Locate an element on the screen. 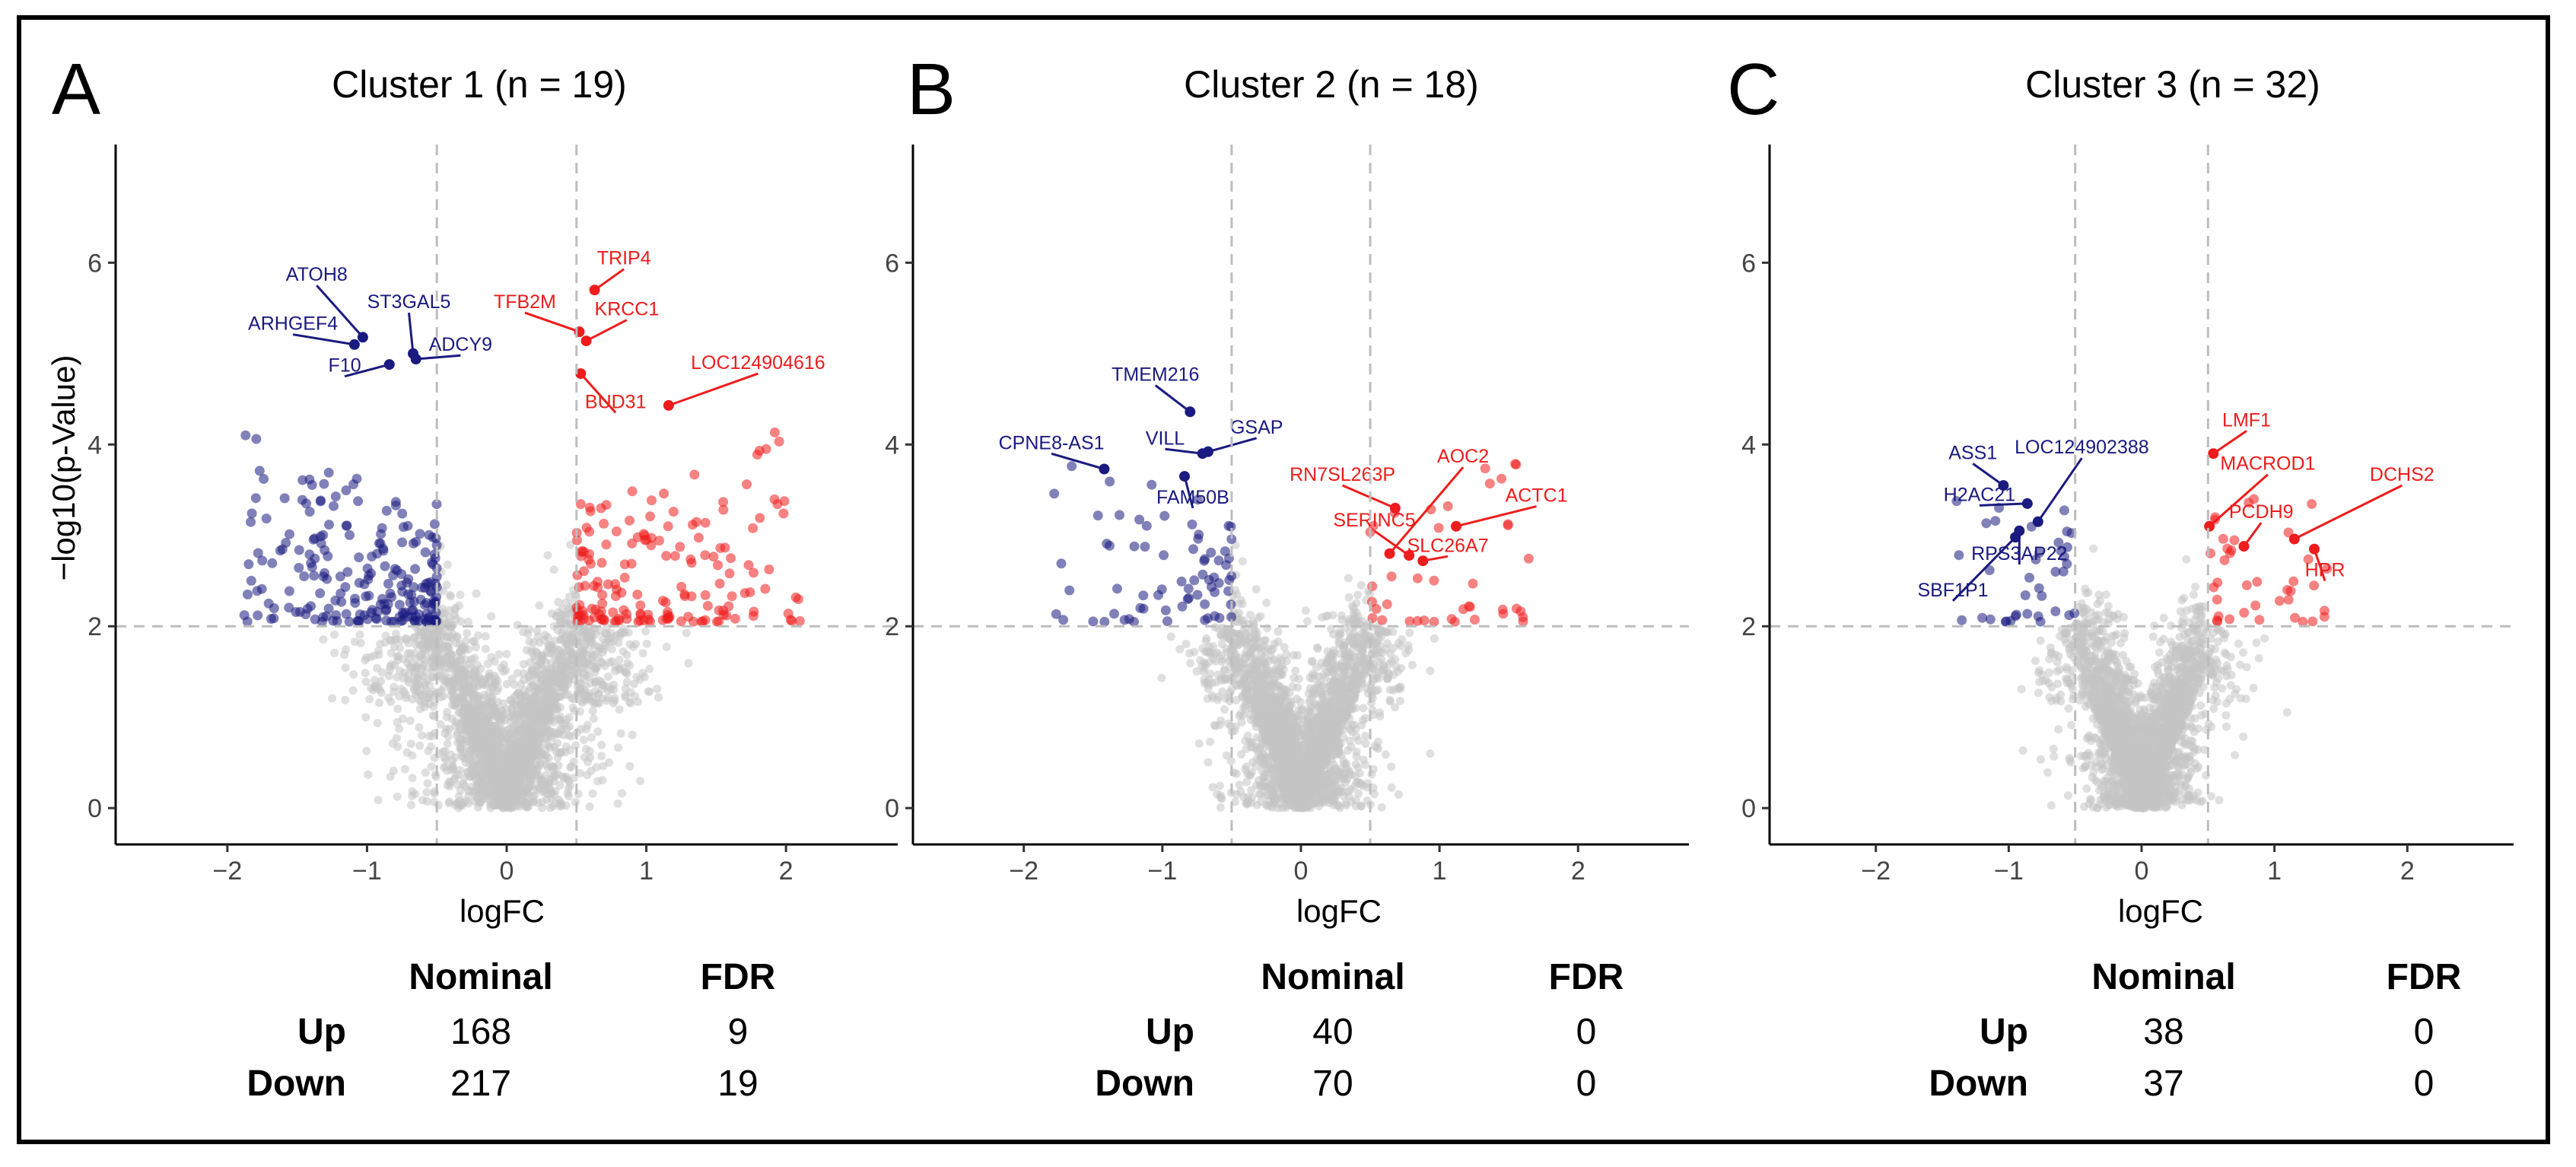 The height and width of the screenshot is (1167, 2576). gene-label: TRIP4 is located at coordinates (624, 258).